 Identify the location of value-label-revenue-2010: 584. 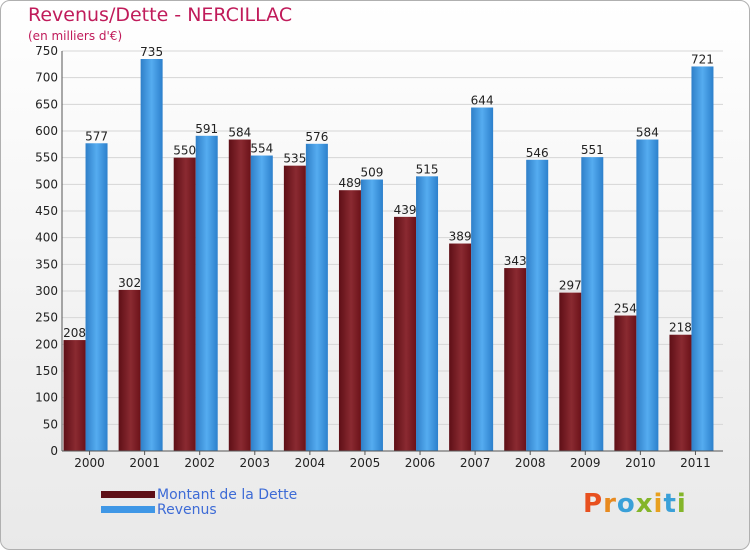
(647, 133).